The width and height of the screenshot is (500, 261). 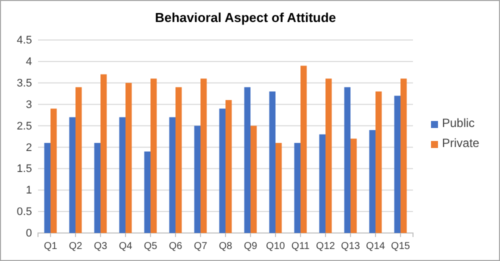 I want to click on y-tick-label: 0.5, so click(x=24, y=212).